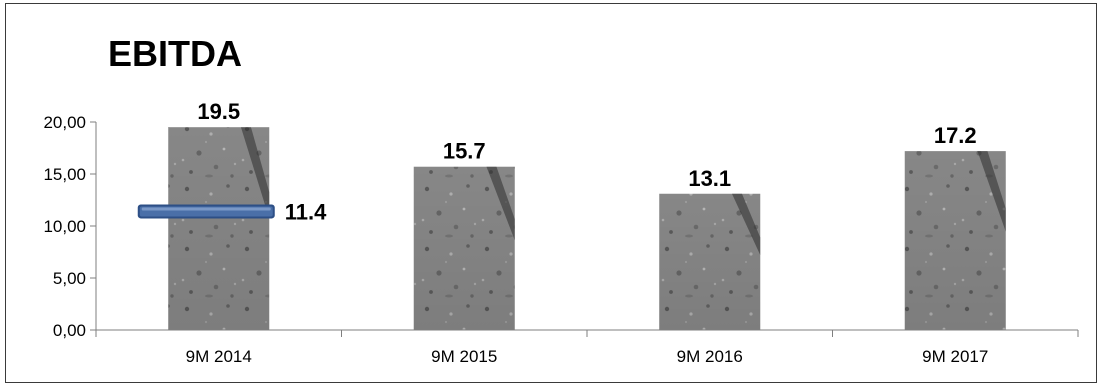  Describe the element at coordinates (206, 209) in the screenshot. I see `marker-line-highlight` at that location.